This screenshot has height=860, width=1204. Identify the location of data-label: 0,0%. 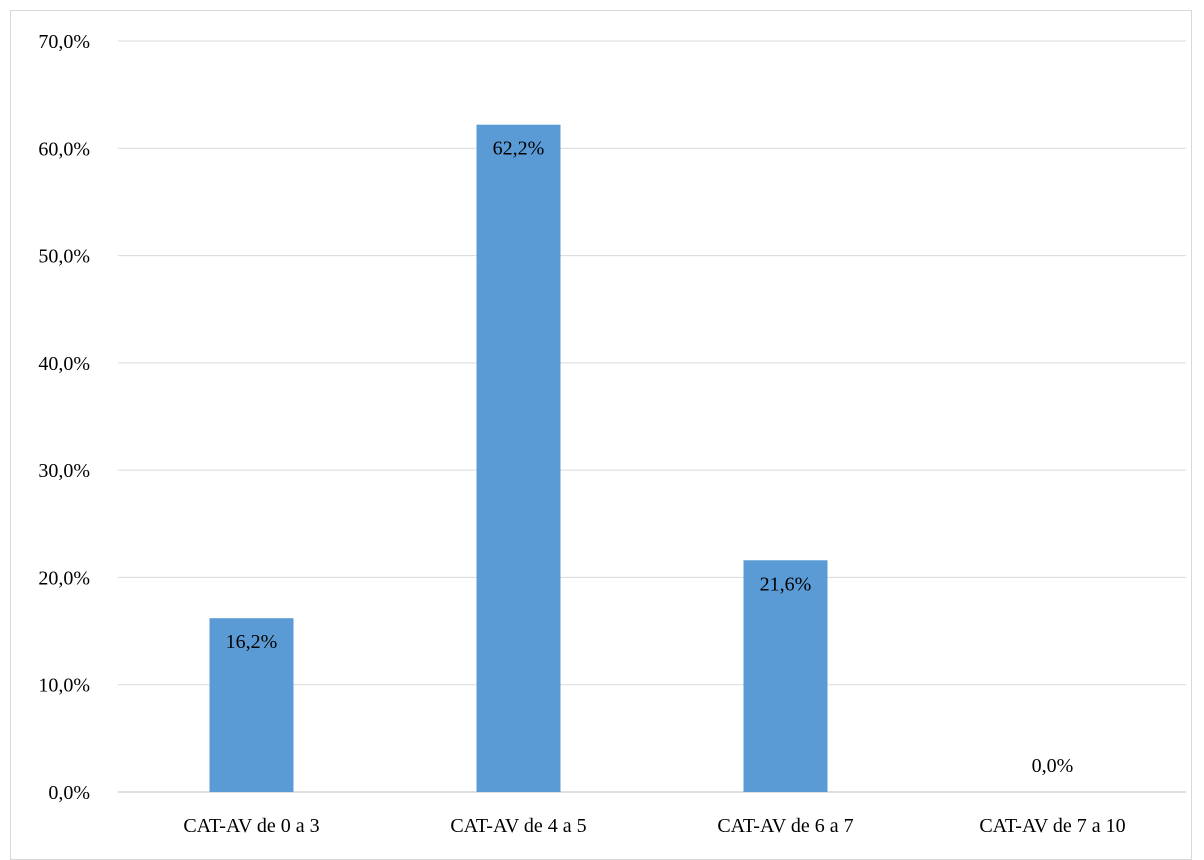
(1053, 766).